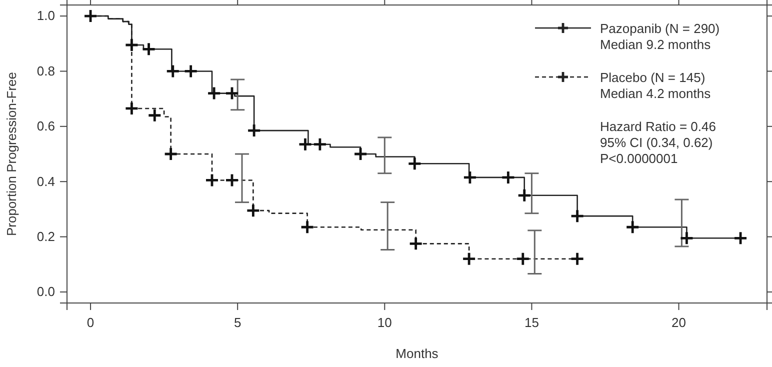 The width and height of the screenshot is (772, 367). What do you see at coordinates (45, 126) in the screenshot?
I see `y-tick-label: 0.6` at bounding box center [45, 126].